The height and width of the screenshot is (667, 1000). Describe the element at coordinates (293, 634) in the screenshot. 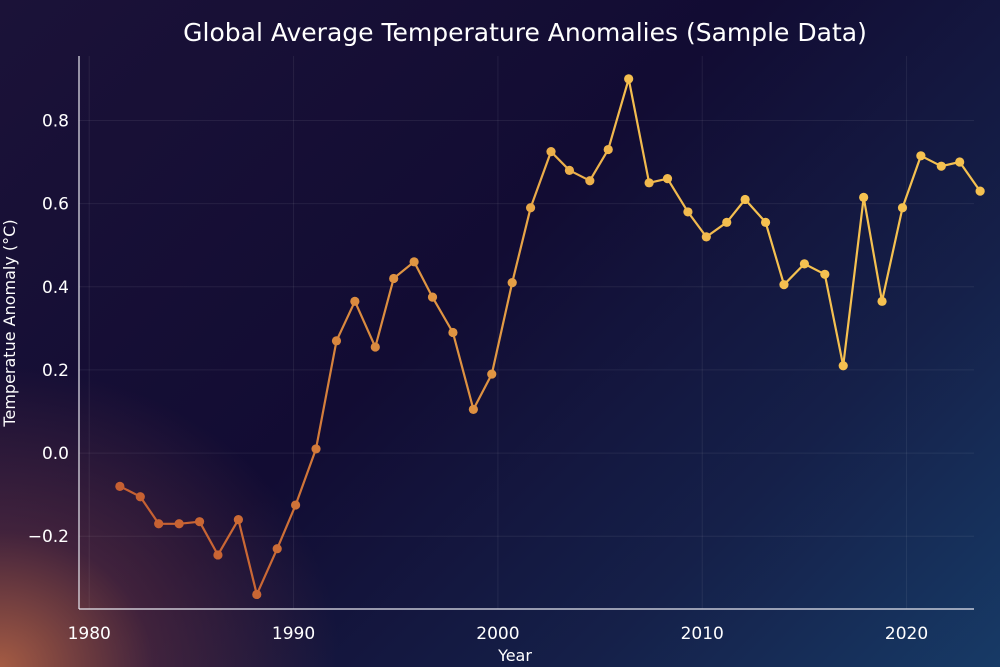

I see `x-tick-label: 1990` at that location.